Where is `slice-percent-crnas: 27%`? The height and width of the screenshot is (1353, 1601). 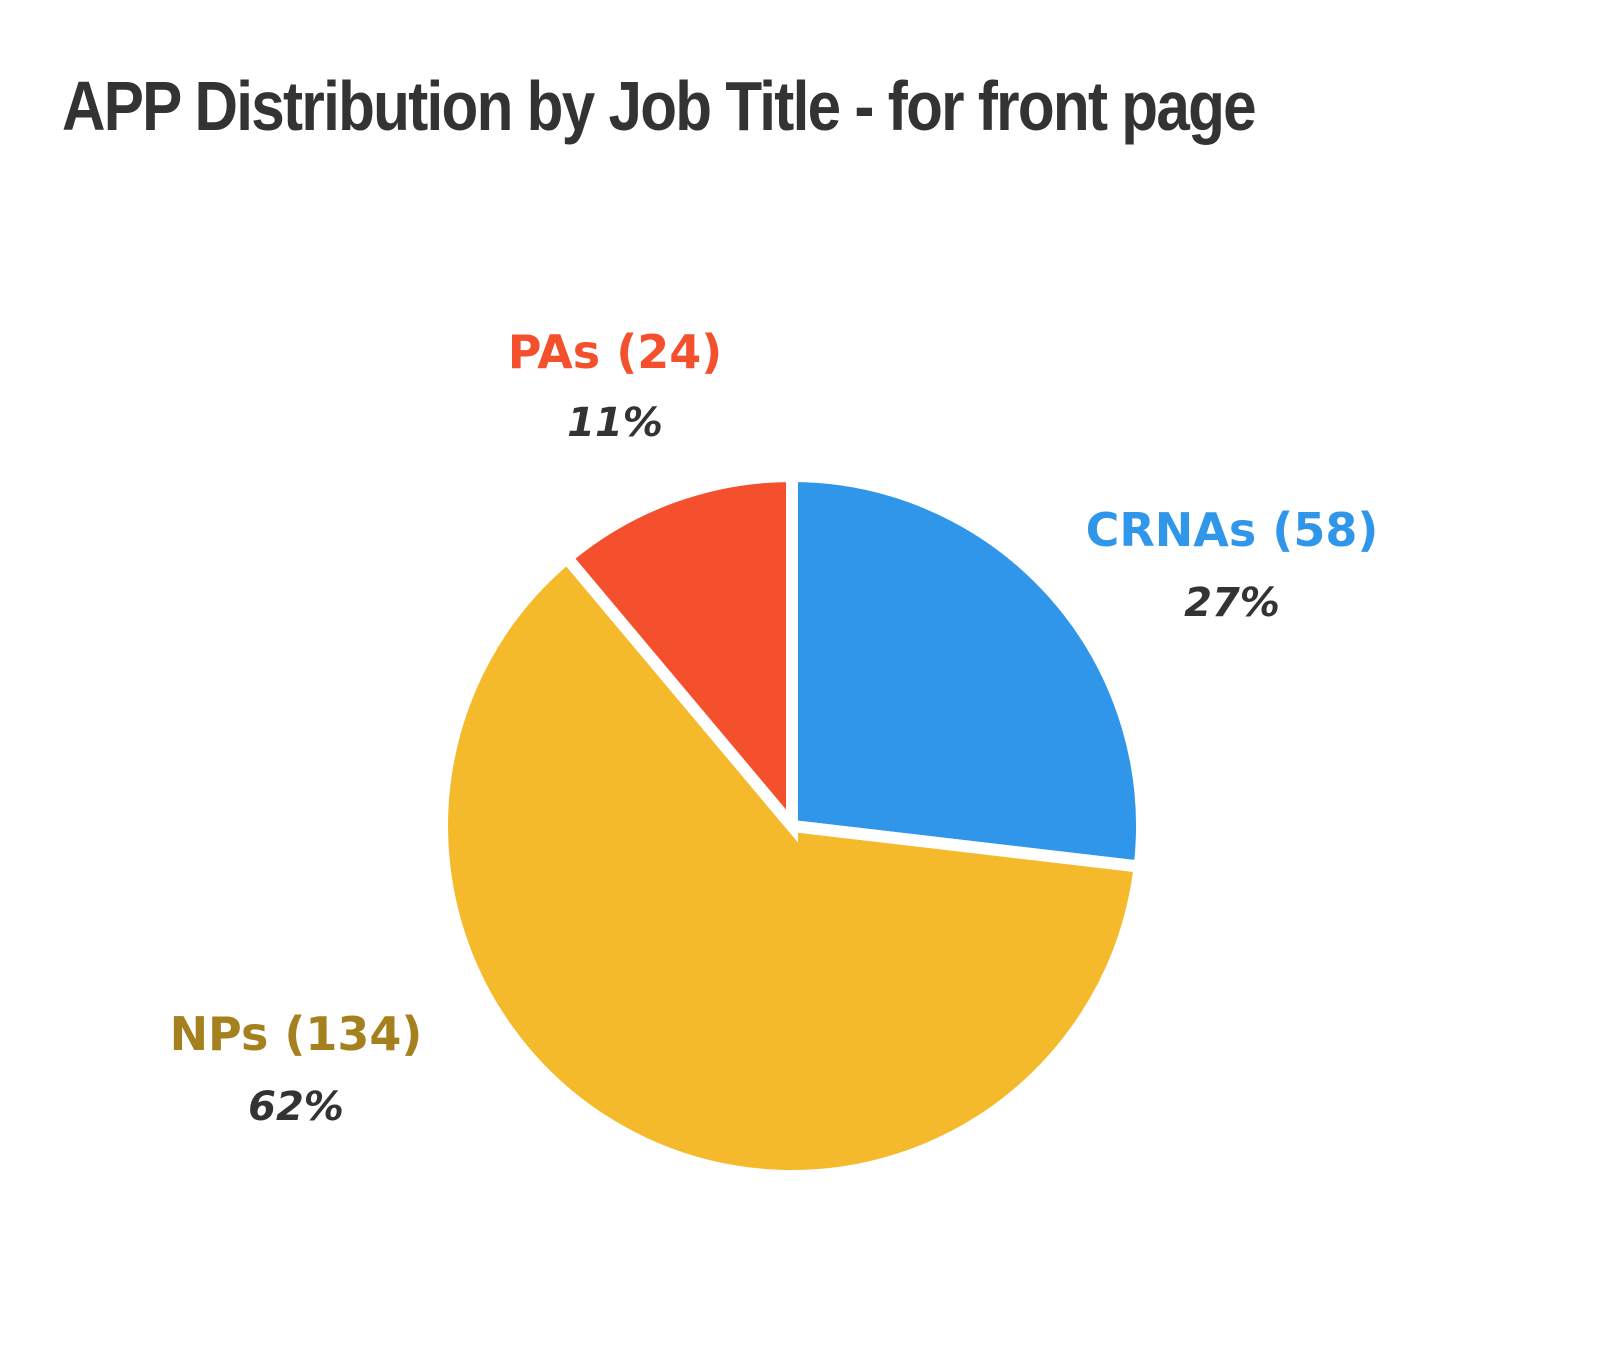 slice-percent-crnas: 27% is located at coordinates (1232, 603).